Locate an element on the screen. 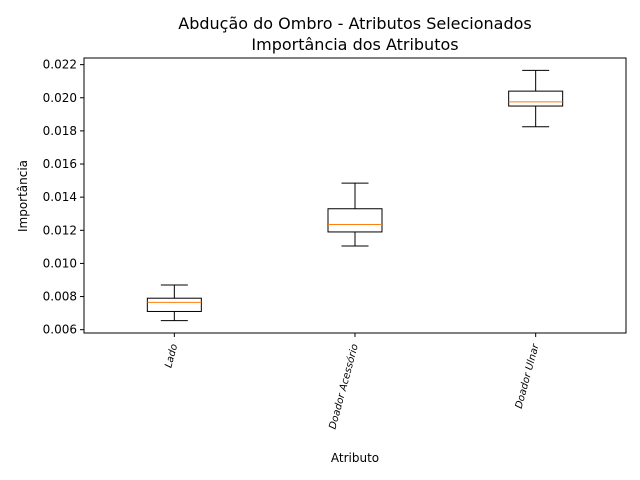  chart-title-line-2: Importância dos Atributos is located at coordinates (354, 44).